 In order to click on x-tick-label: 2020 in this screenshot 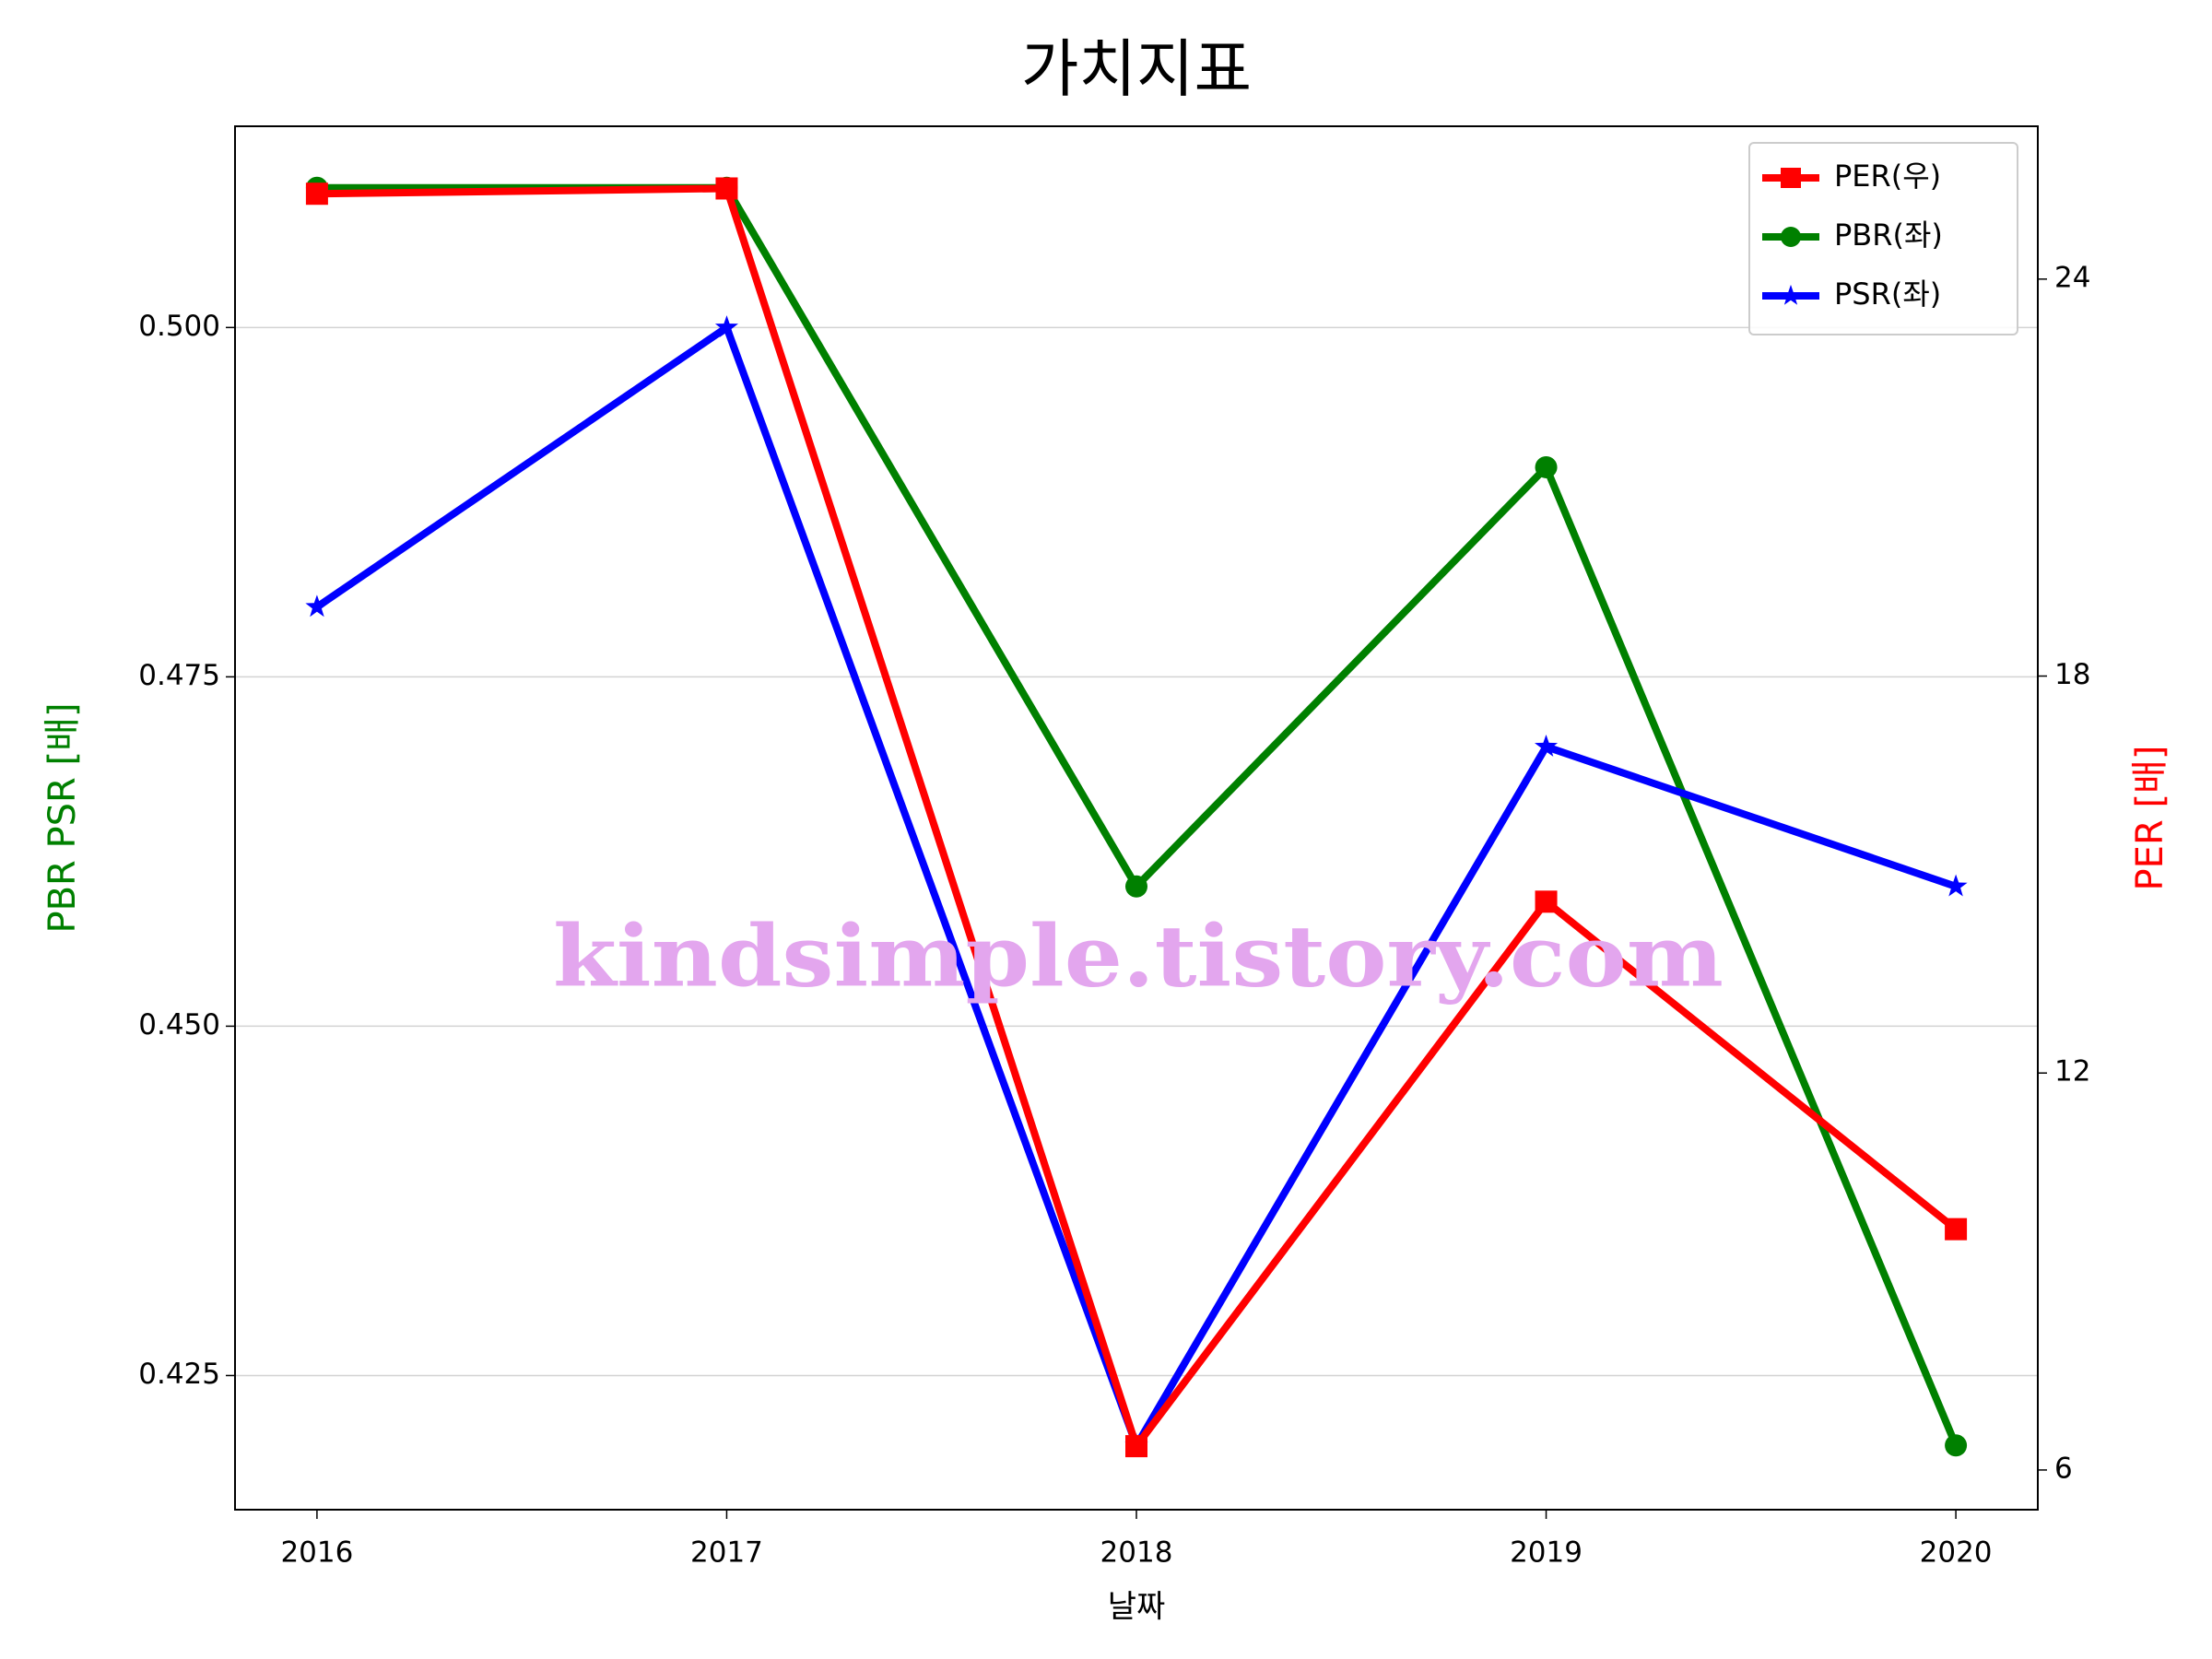, I will do `click(1956, 1553)`.